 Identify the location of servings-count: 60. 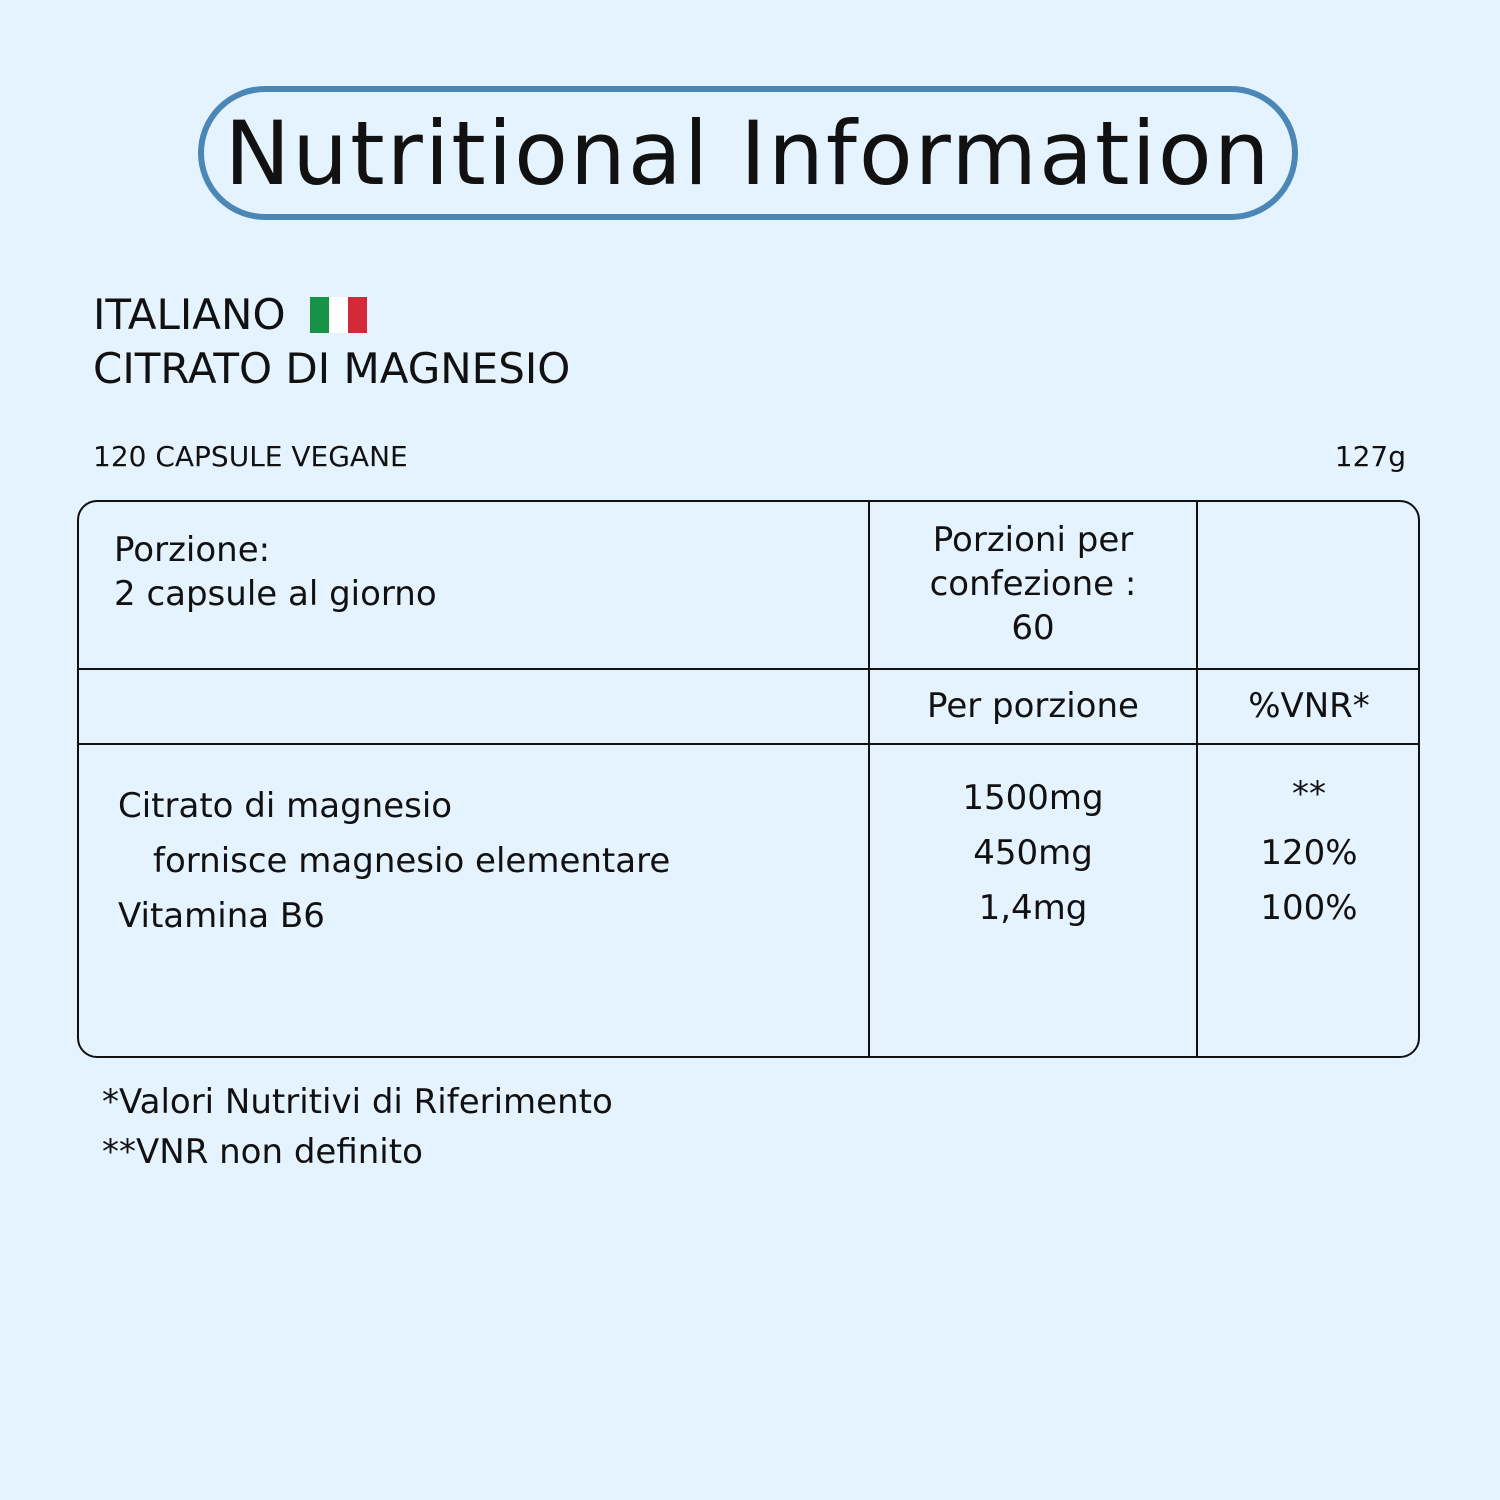
(1033, 628).